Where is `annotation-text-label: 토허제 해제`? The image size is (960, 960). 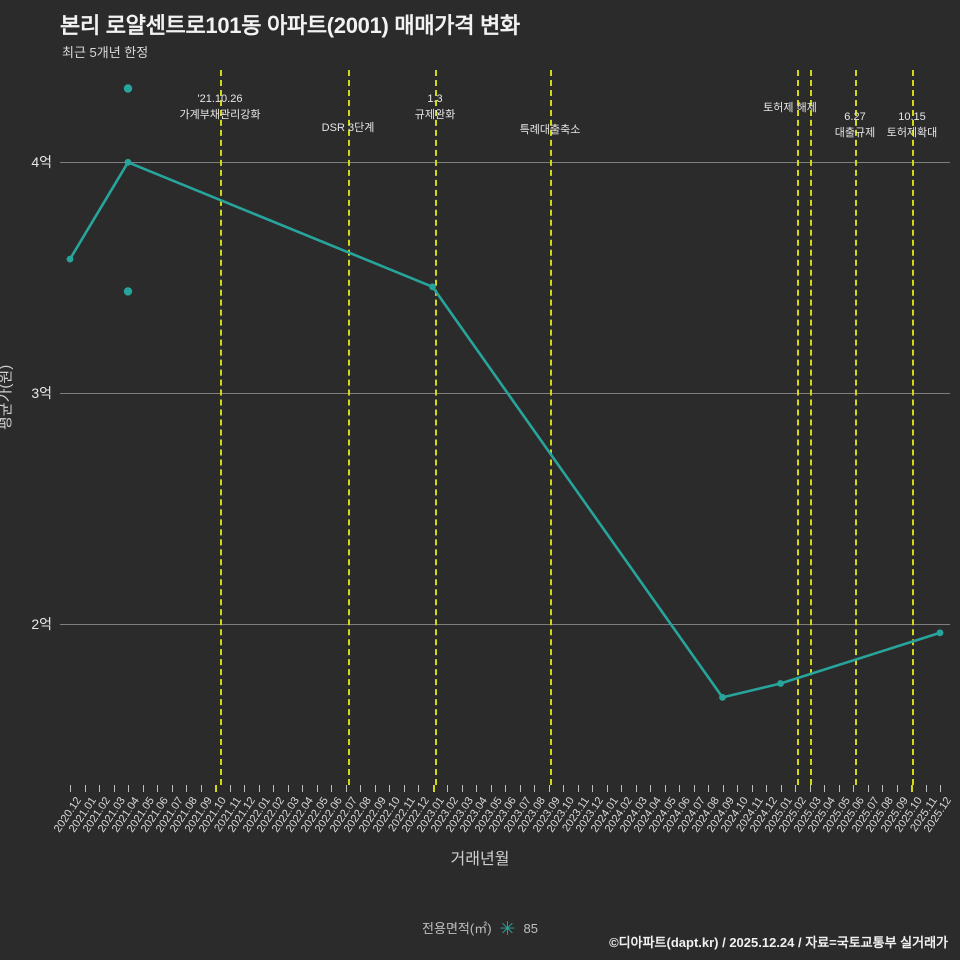 annotation-text-label: 토허제 해제 is located at coordinates (790, 108).